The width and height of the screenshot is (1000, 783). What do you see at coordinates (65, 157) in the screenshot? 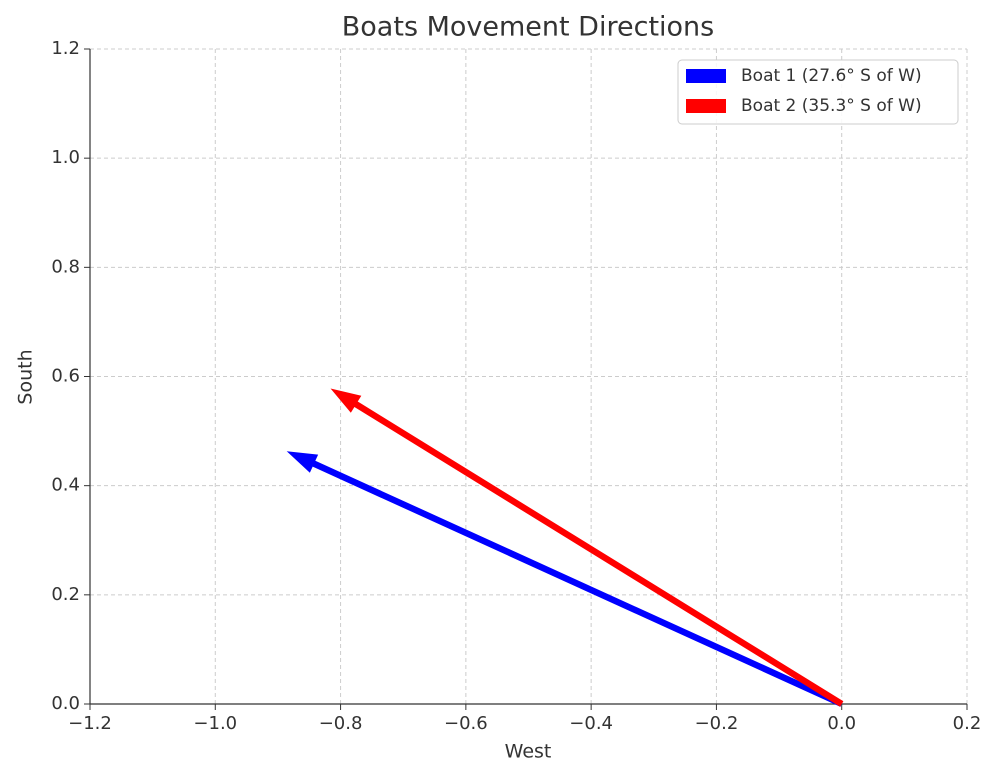
I see `y-tick-label: 1.0` at bounding box center [65, 157].